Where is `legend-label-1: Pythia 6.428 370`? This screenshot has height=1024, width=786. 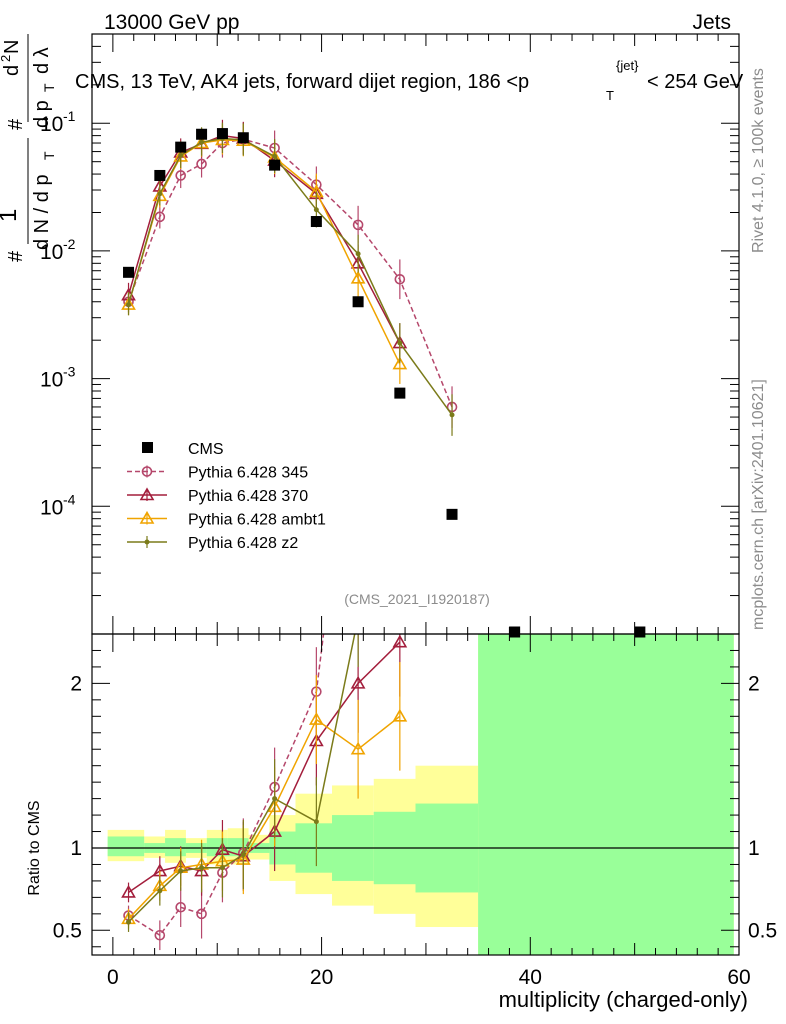
legend-label-1: Pythia 6.428 370 is located at coordinates (248, 496).